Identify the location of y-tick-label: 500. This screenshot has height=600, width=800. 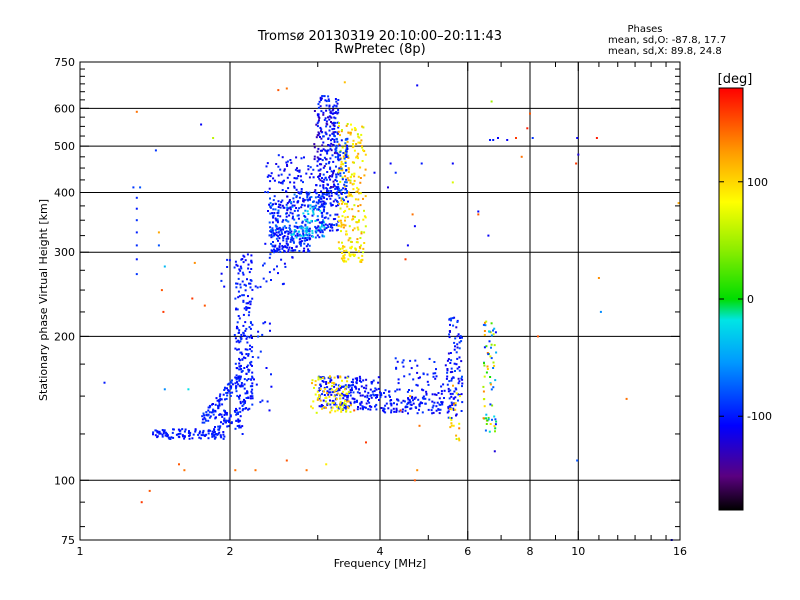
(64, 146).